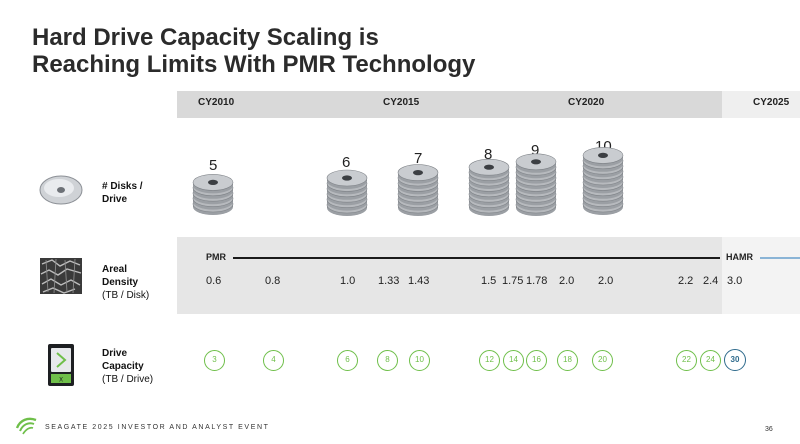  What do you see at coordinates (419, 360) in the screenshot?
I see `capacity-badge: 10` at bounding box center [419, 360].